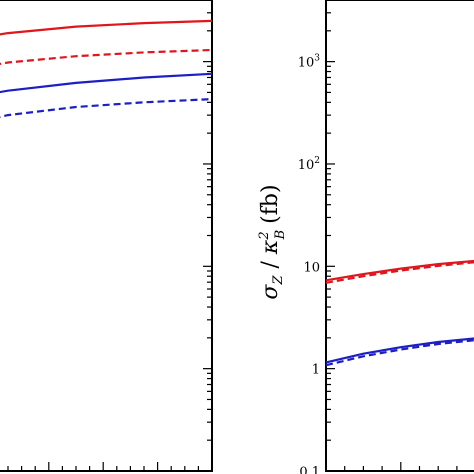 Image resolution: width=474 pixels, height=474 pixels. What do you see at coordinates (309, 164) in the screenshot?
I see `y-tick-label: 10²` at bounding box center [309, 164].